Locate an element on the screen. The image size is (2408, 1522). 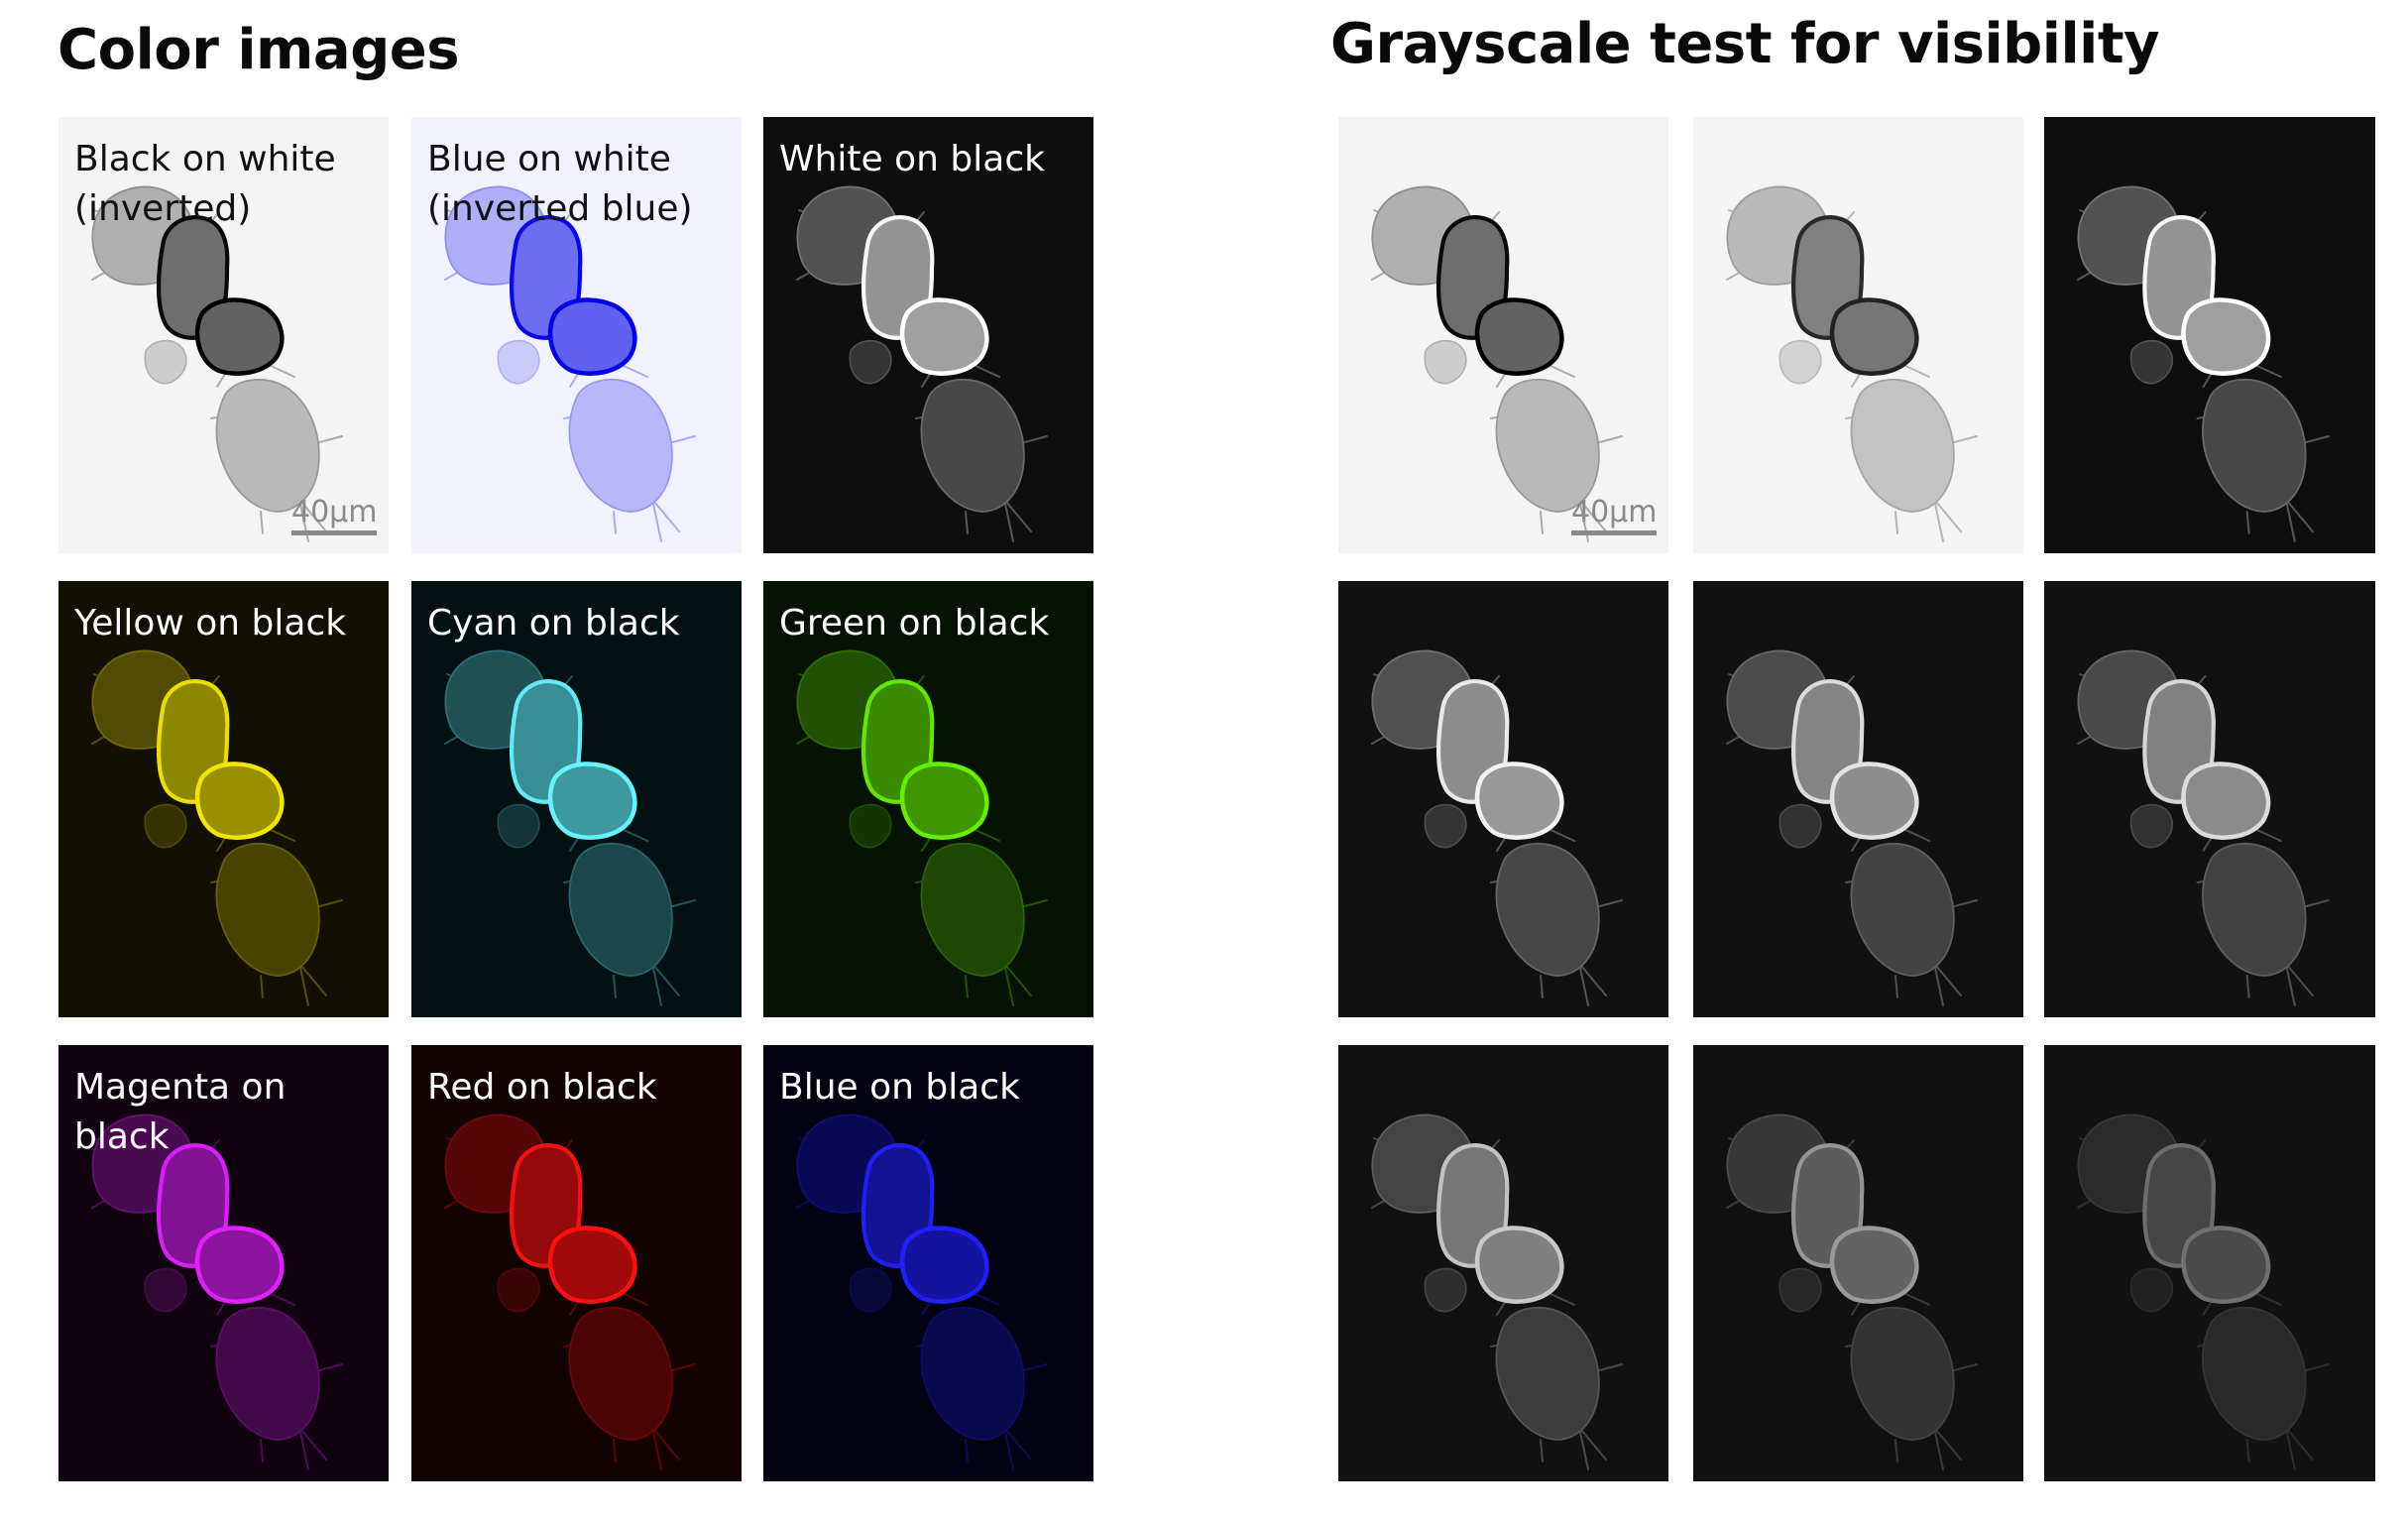
panel-label: Black on white (inverted) is located at coordinates (205, 184).